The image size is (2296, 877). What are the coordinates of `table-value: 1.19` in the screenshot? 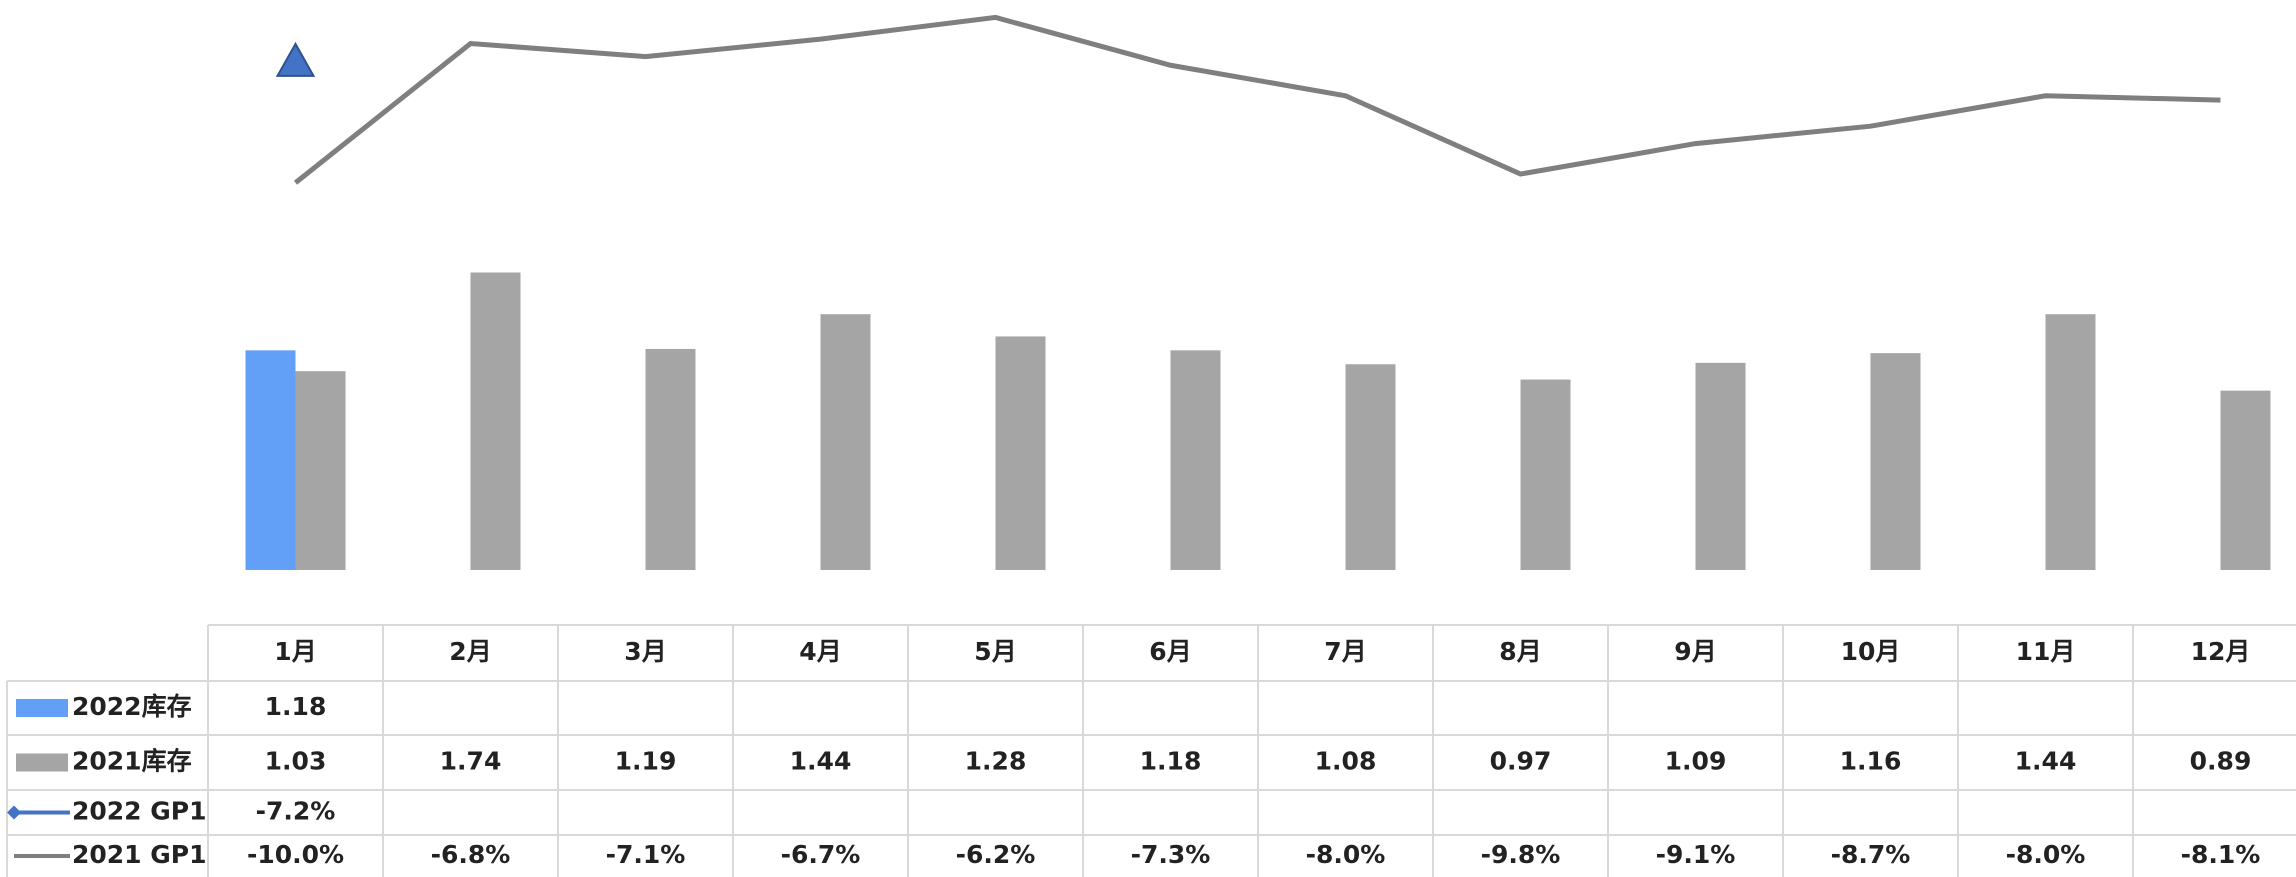 It's located at (646, 761).